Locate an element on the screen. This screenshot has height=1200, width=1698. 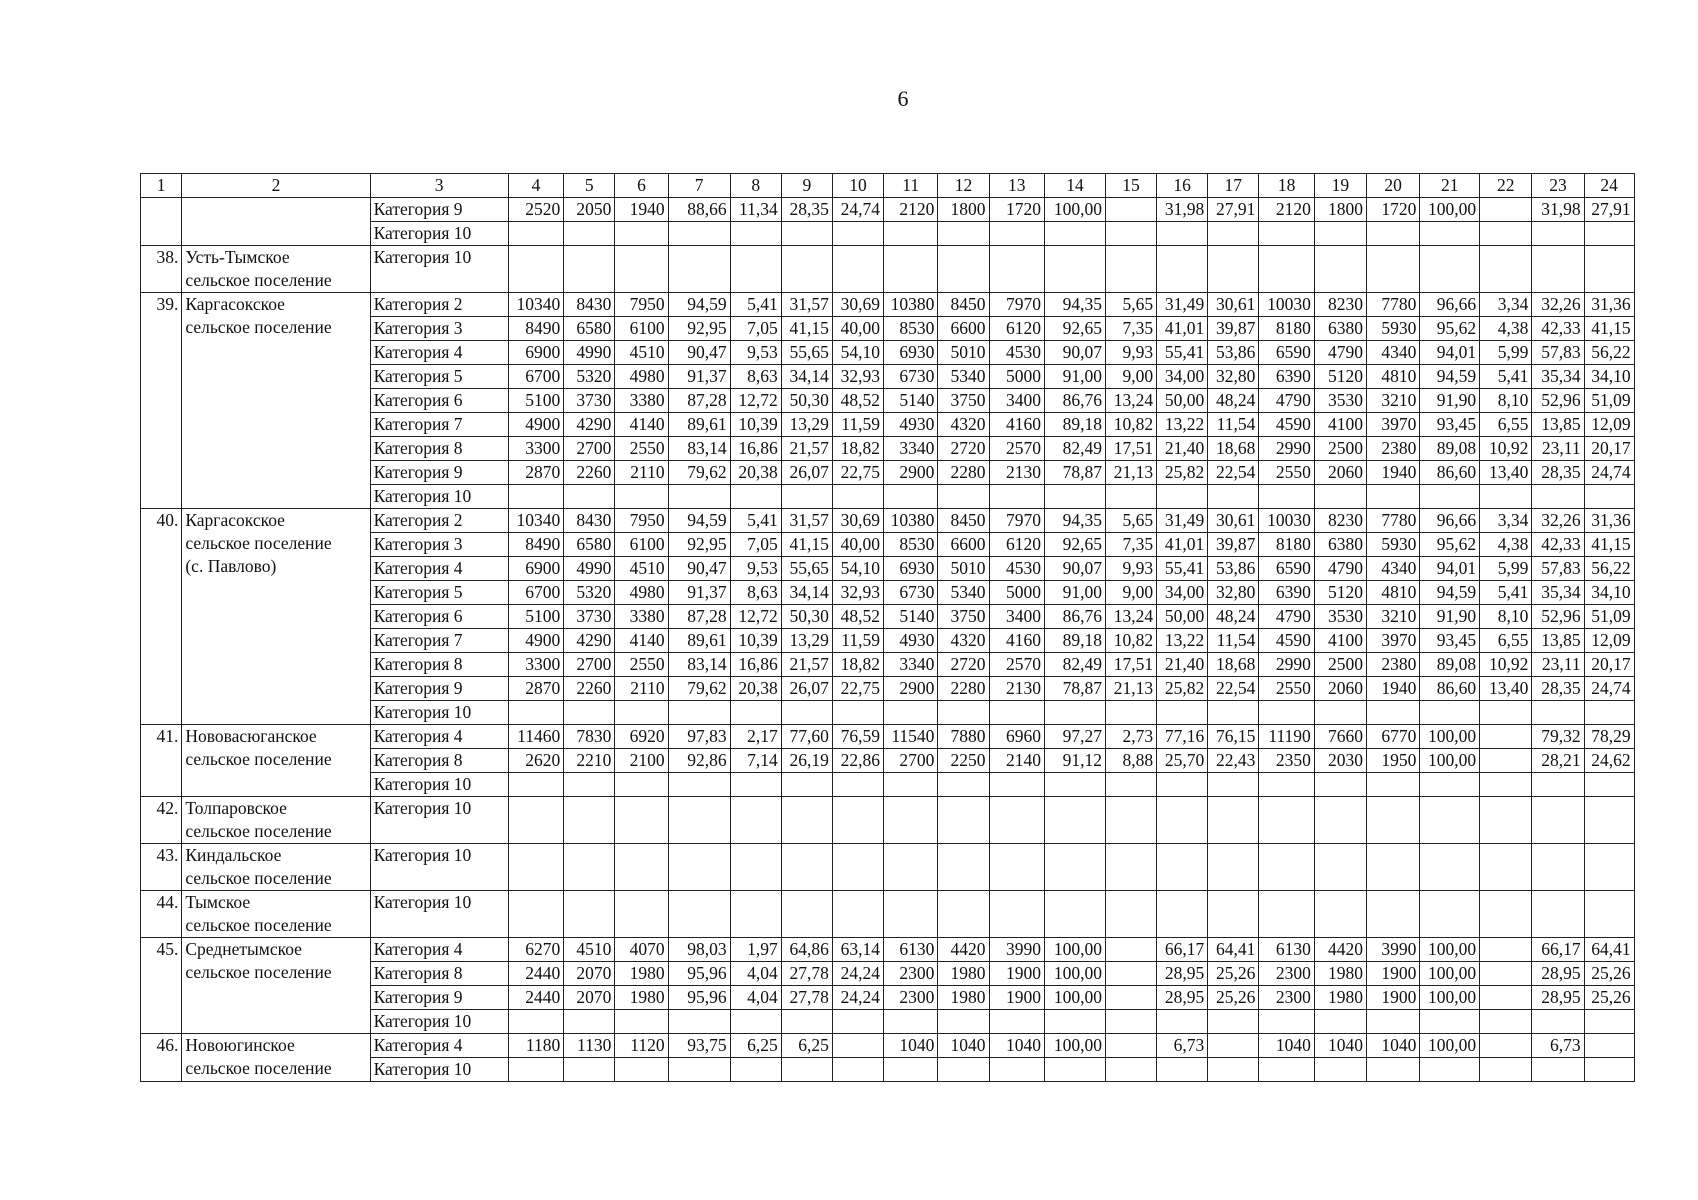
category: Категория 6 is located at coordinates (439, 400).